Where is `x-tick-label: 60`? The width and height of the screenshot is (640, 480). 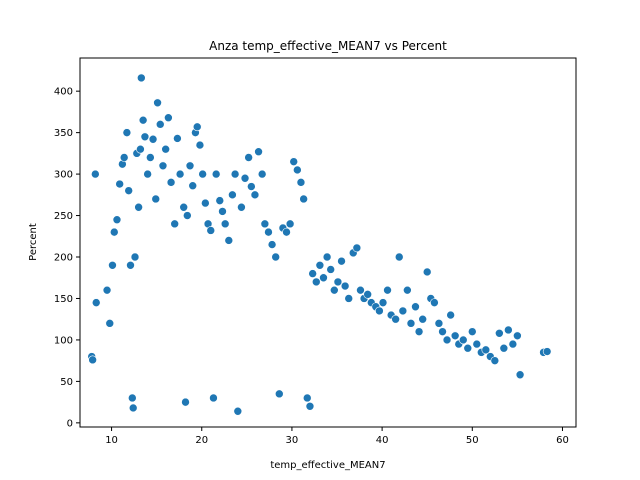
x-tick-label: 60 is located at coordinates (562, 440).